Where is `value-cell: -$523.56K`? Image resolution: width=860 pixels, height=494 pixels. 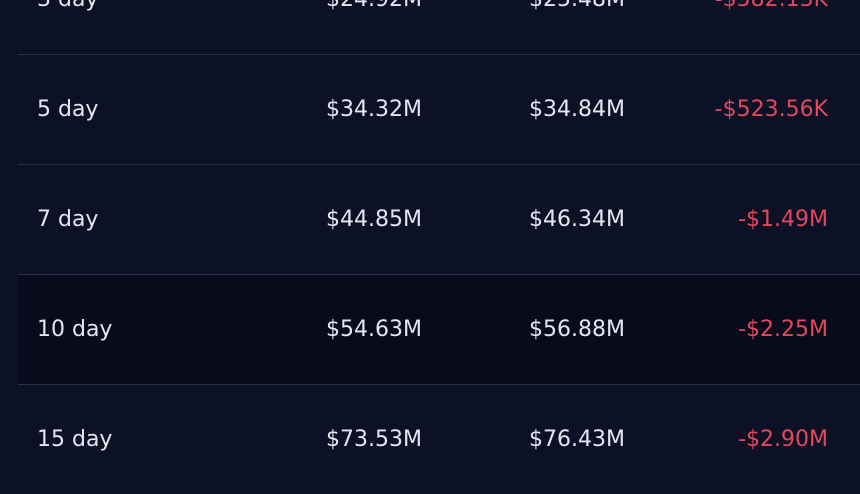
value-cell: -$523.56K is located at coordinates (771, 109).